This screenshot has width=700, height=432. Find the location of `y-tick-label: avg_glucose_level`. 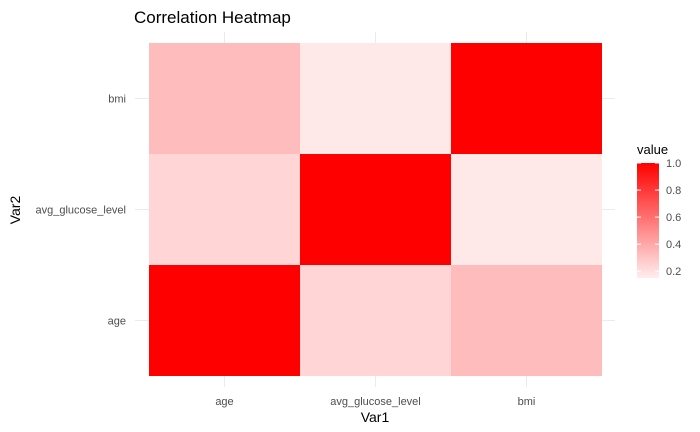

y-tick-label: avg_glucose_level is located at coordinates (80, 211).